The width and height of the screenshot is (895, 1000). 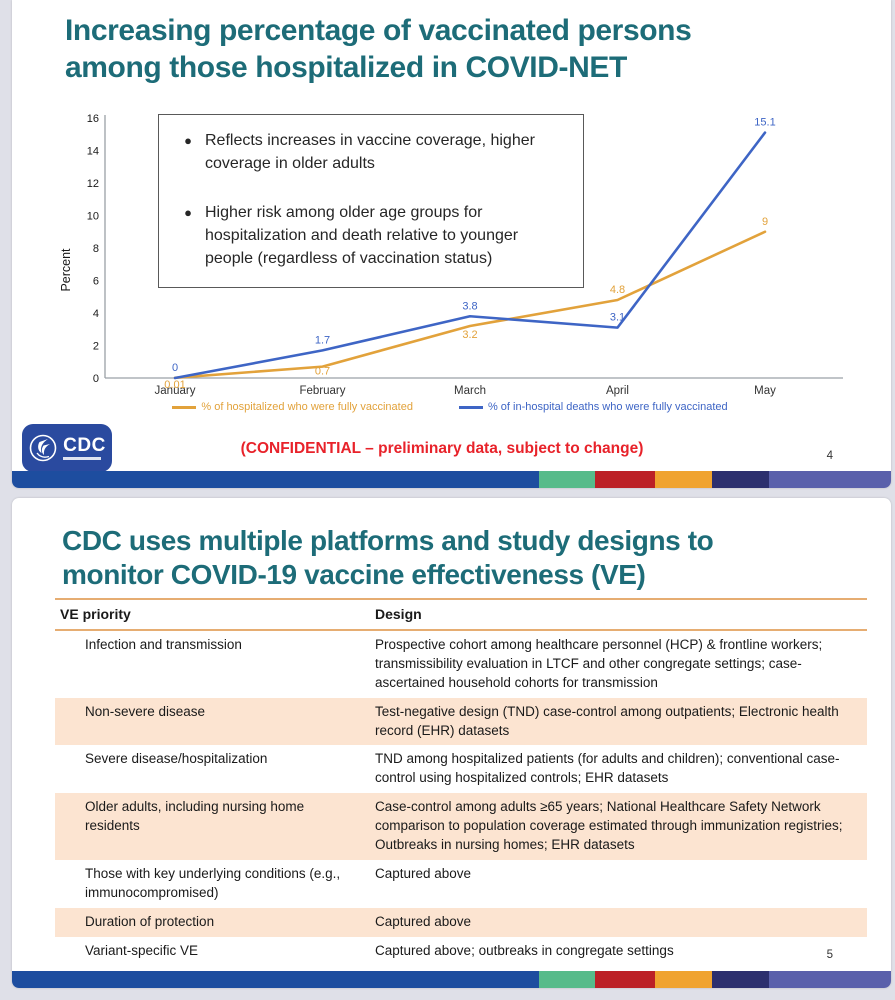 I want to click on x-tick-label: March, so click(x=470, y=391).